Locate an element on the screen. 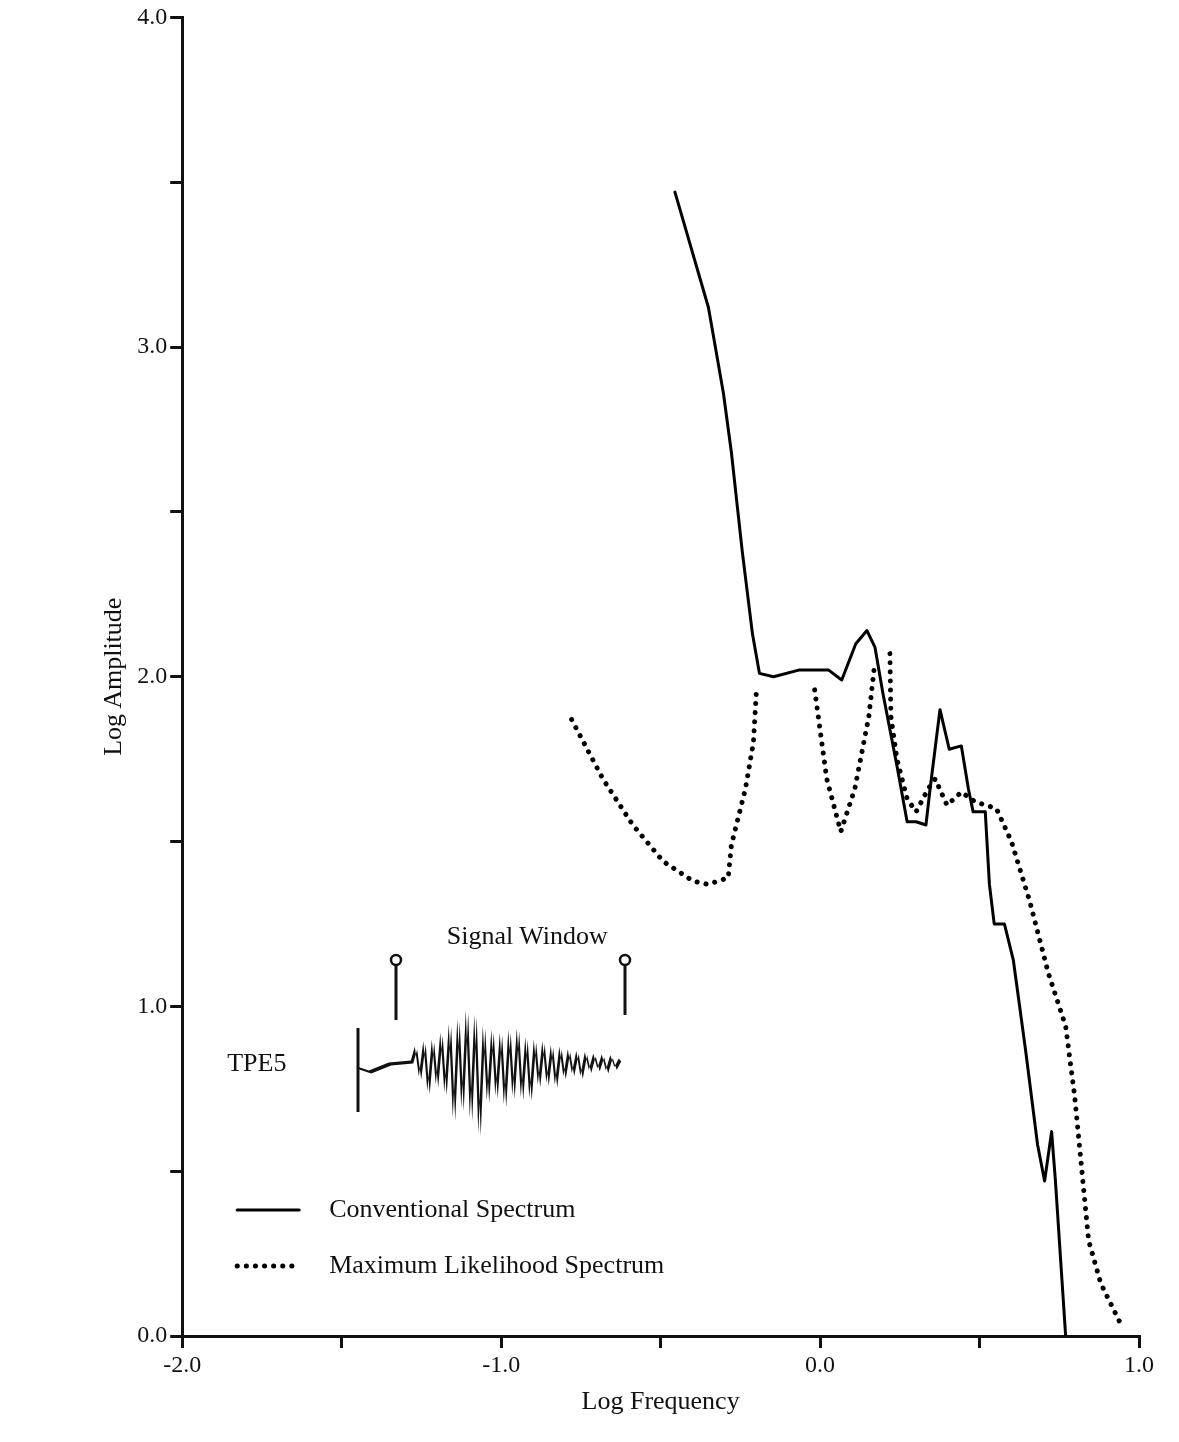 The height and width of the screenshot is (1442, 1179). y-tick-label: 1.0 is located at coordinates (152, 1004).